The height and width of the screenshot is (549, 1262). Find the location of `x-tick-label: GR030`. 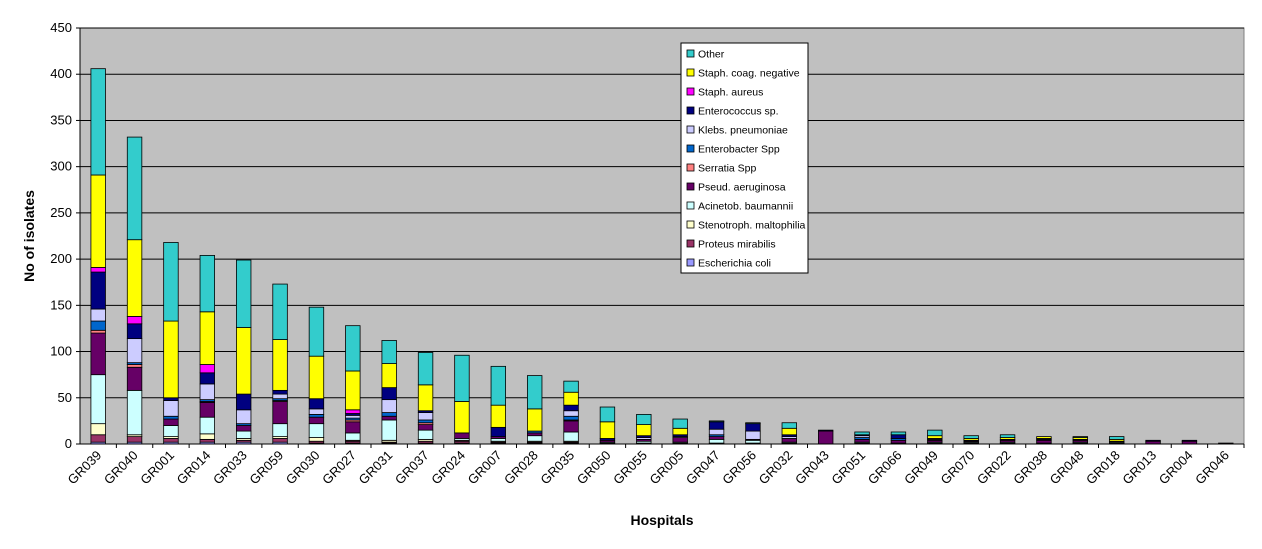

x-tick-label: GR030 is located at coordinates (303, 468).